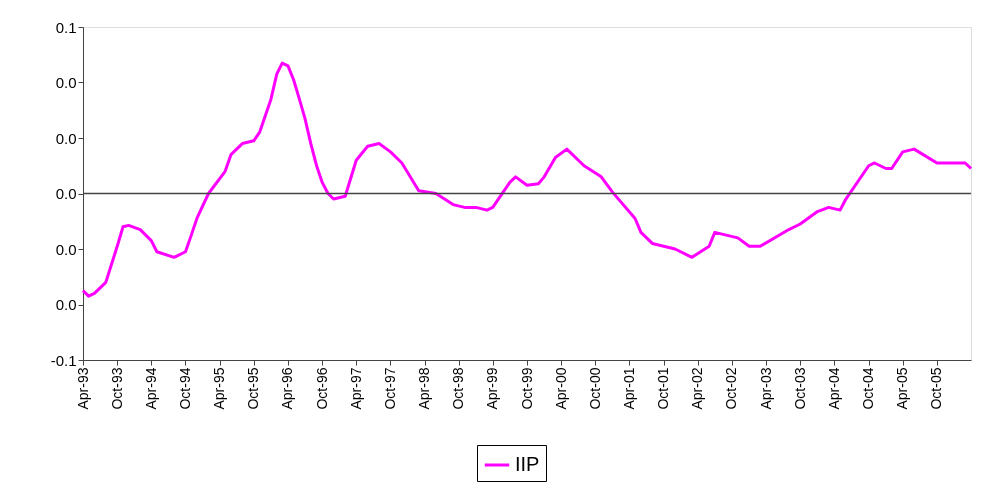 The width and height of the screenshot is (1007, 489). What do you see at coordinates (424, 388) in the screenshot?
I see `x-tick-label: Apr-98` at bounding box center [424, 388].